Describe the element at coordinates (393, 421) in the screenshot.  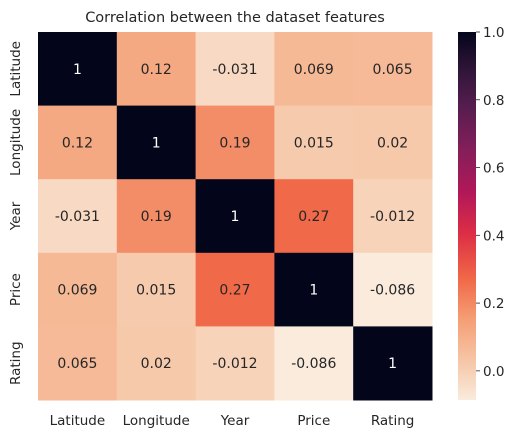
I see `x-tick-label: Rating` at that location.